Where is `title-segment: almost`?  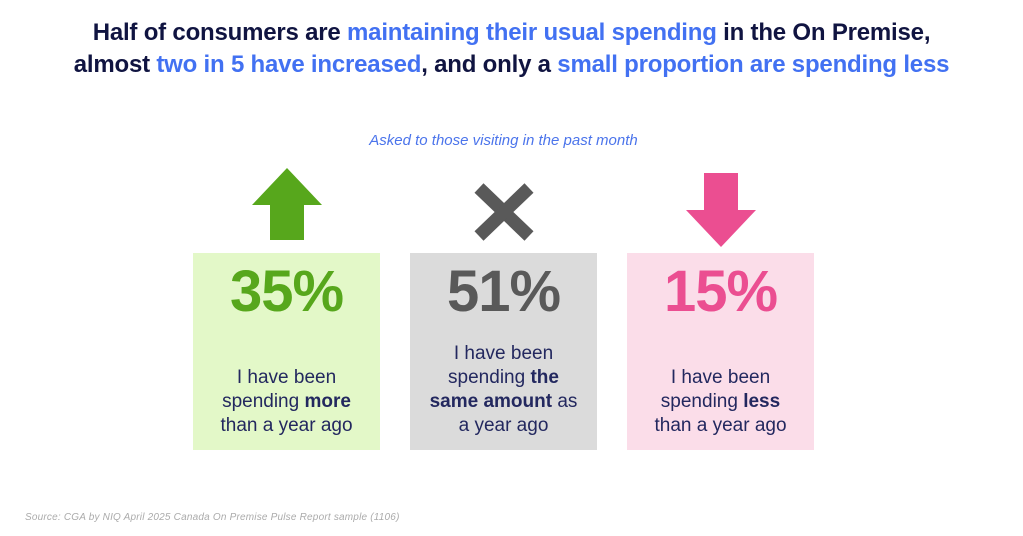
title-segment: almost is located at coordinates (115, 64).